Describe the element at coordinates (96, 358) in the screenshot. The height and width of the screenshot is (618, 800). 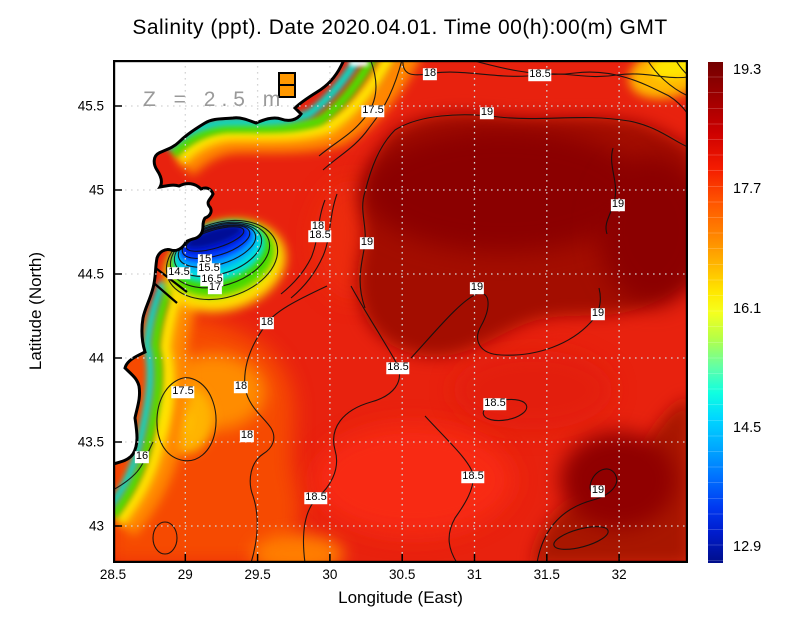
I see `y-tick-label: 44` at that location.